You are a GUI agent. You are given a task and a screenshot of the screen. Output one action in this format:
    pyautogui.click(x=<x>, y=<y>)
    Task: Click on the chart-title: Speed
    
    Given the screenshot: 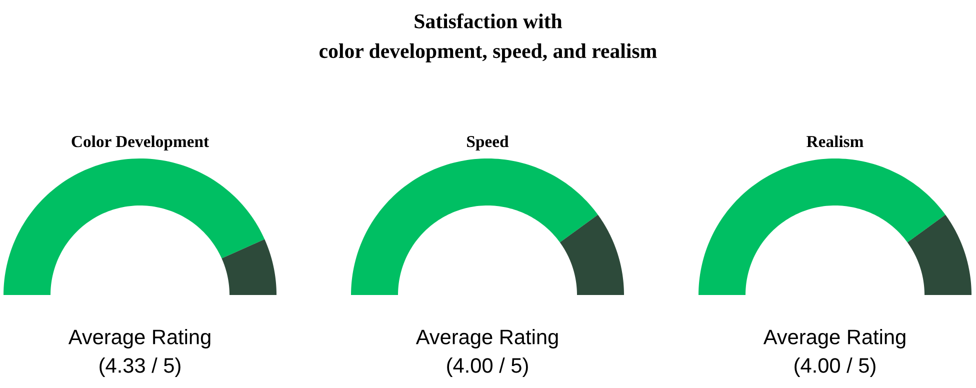 What is the action you would take?
    pyautogui.click(x=488, y=143)
    